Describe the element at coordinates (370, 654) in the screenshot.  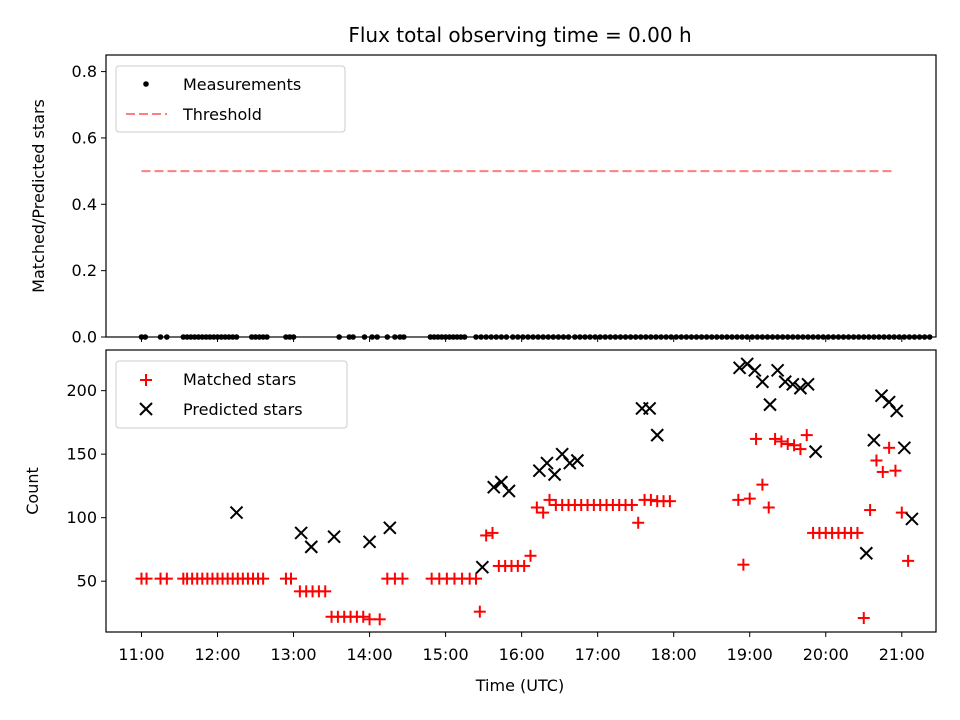
I see `x-tick-label: 14:00` at that location.